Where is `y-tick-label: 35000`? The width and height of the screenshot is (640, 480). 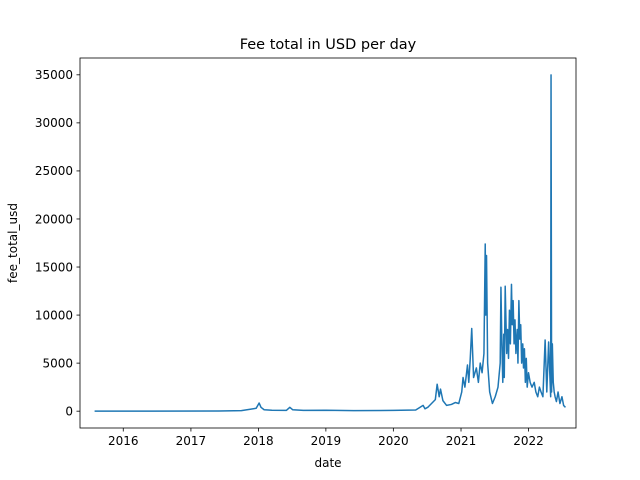 y-tick-label: 35000 is located at coordinates (54, 75).